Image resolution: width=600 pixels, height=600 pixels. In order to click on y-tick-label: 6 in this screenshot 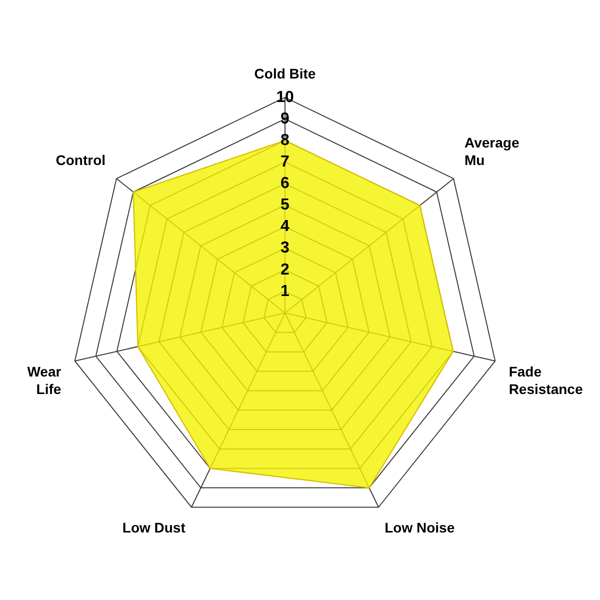, I will do `click(285, 183)`.